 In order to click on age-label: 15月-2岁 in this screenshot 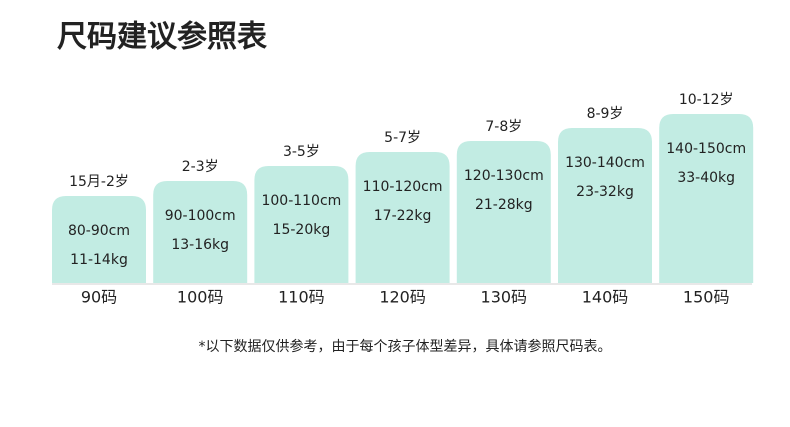, I will do `click(99, 182)`.